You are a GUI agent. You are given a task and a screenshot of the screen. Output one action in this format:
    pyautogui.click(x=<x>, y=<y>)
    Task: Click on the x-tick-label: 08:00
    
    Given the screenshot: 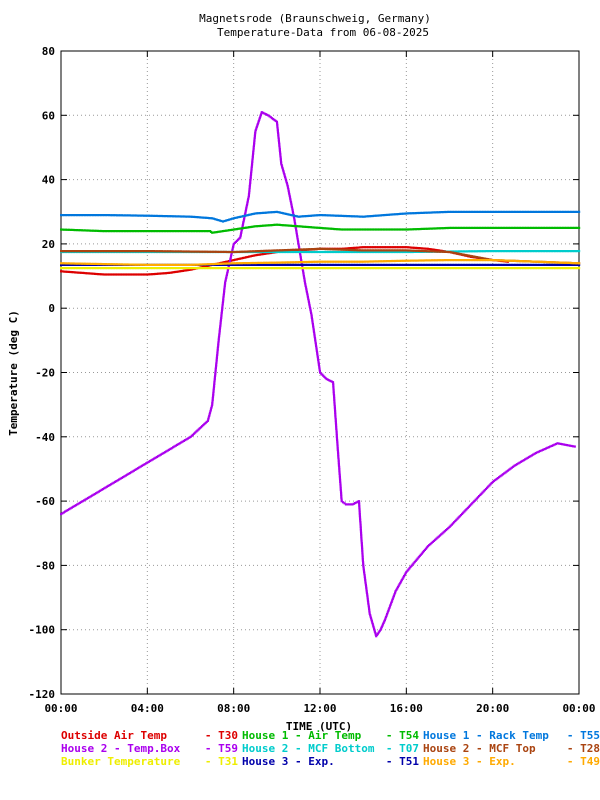 What is the action you would take?
    pyautogui.click(x=233, y=708)
    